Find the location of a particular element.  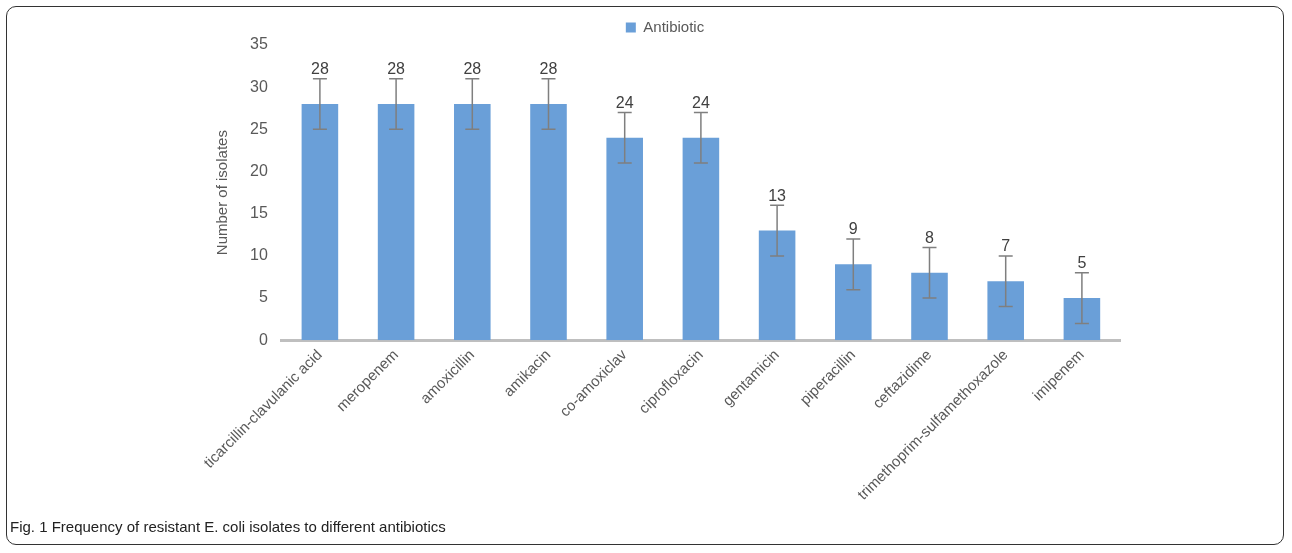

data-label: 7 is located at coordinates (1006, 246).